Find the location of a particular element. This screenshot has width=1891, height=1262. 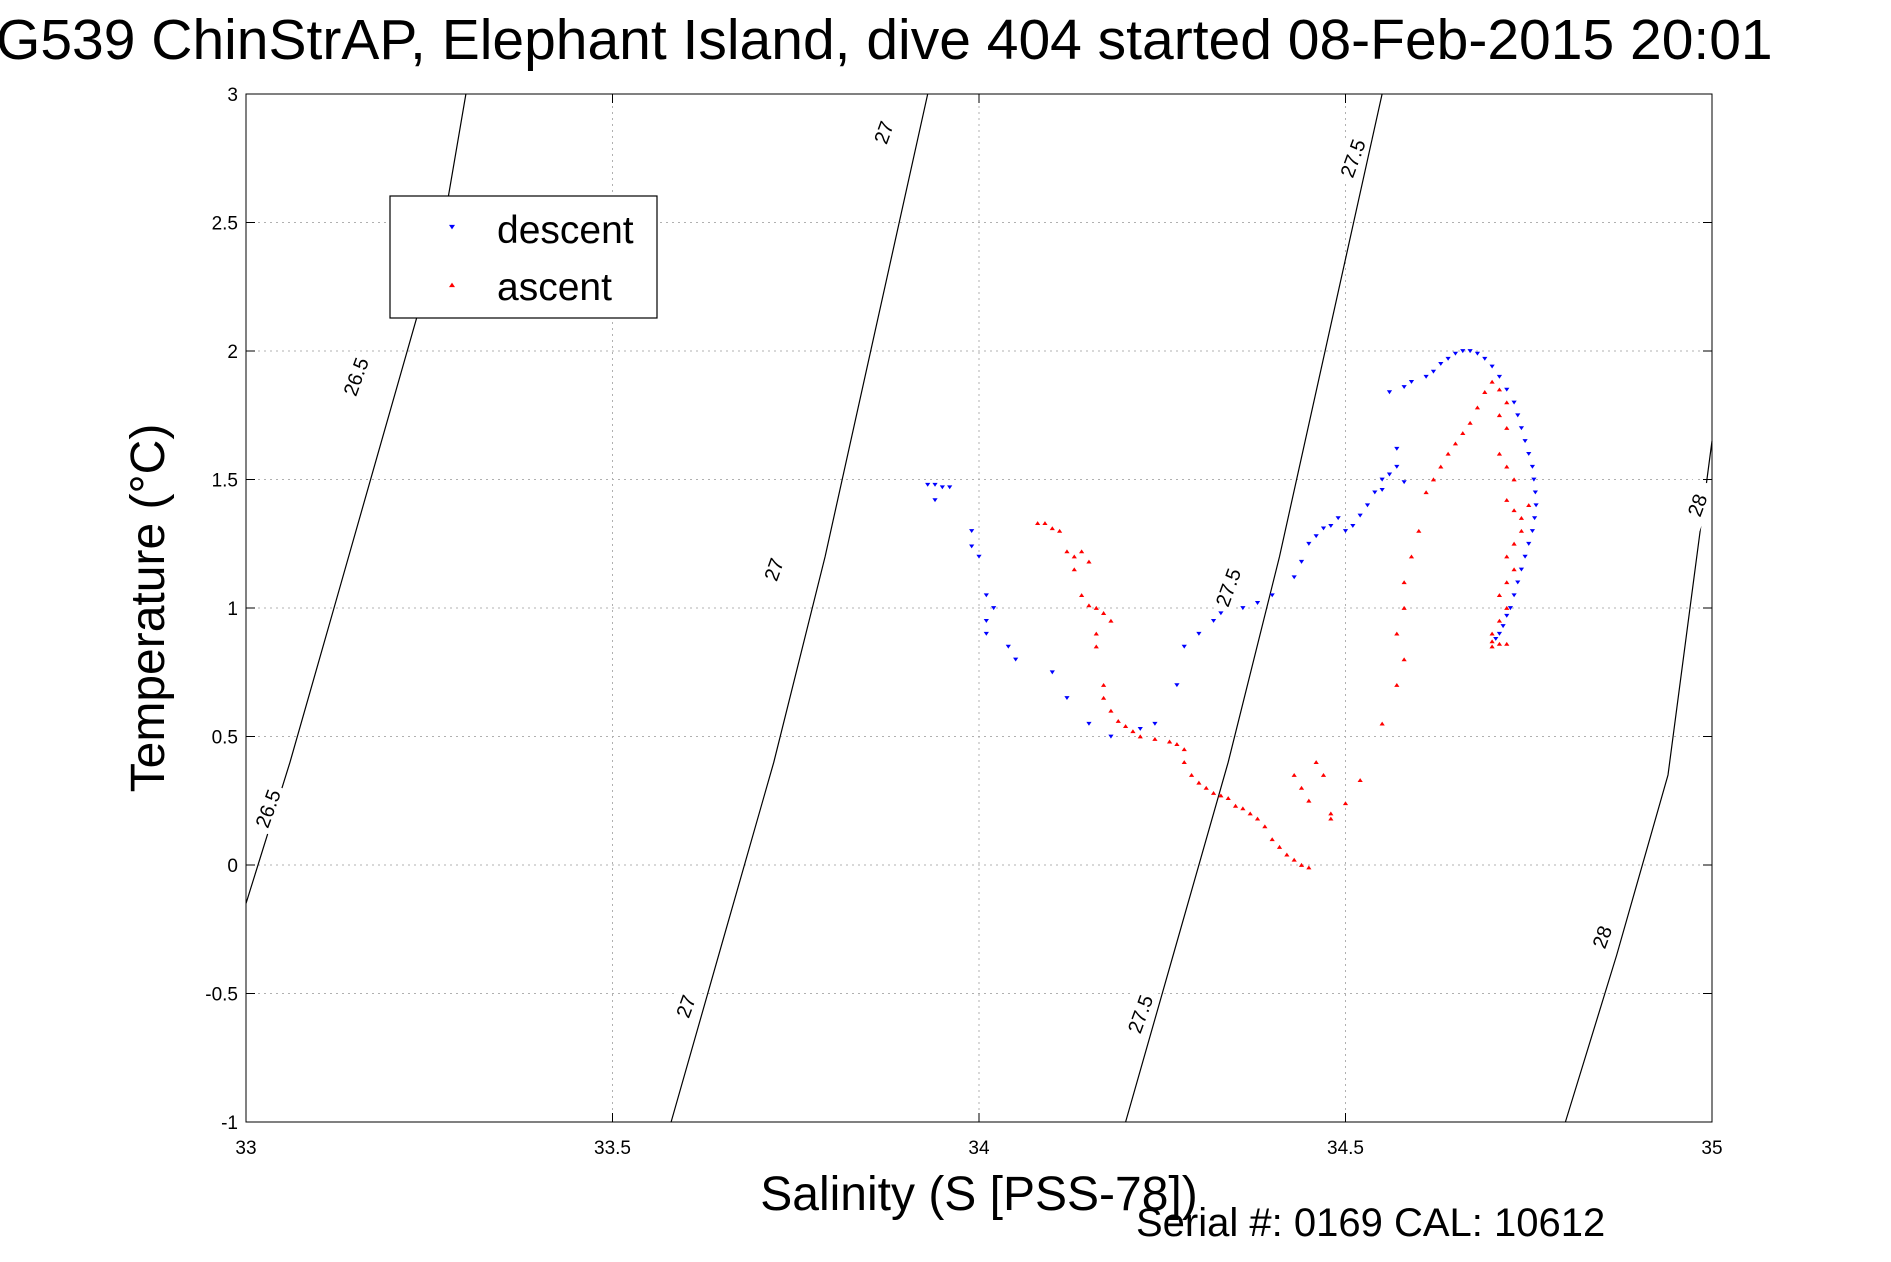

contour-label: 27.5 is located at coordinates (1227, 587).